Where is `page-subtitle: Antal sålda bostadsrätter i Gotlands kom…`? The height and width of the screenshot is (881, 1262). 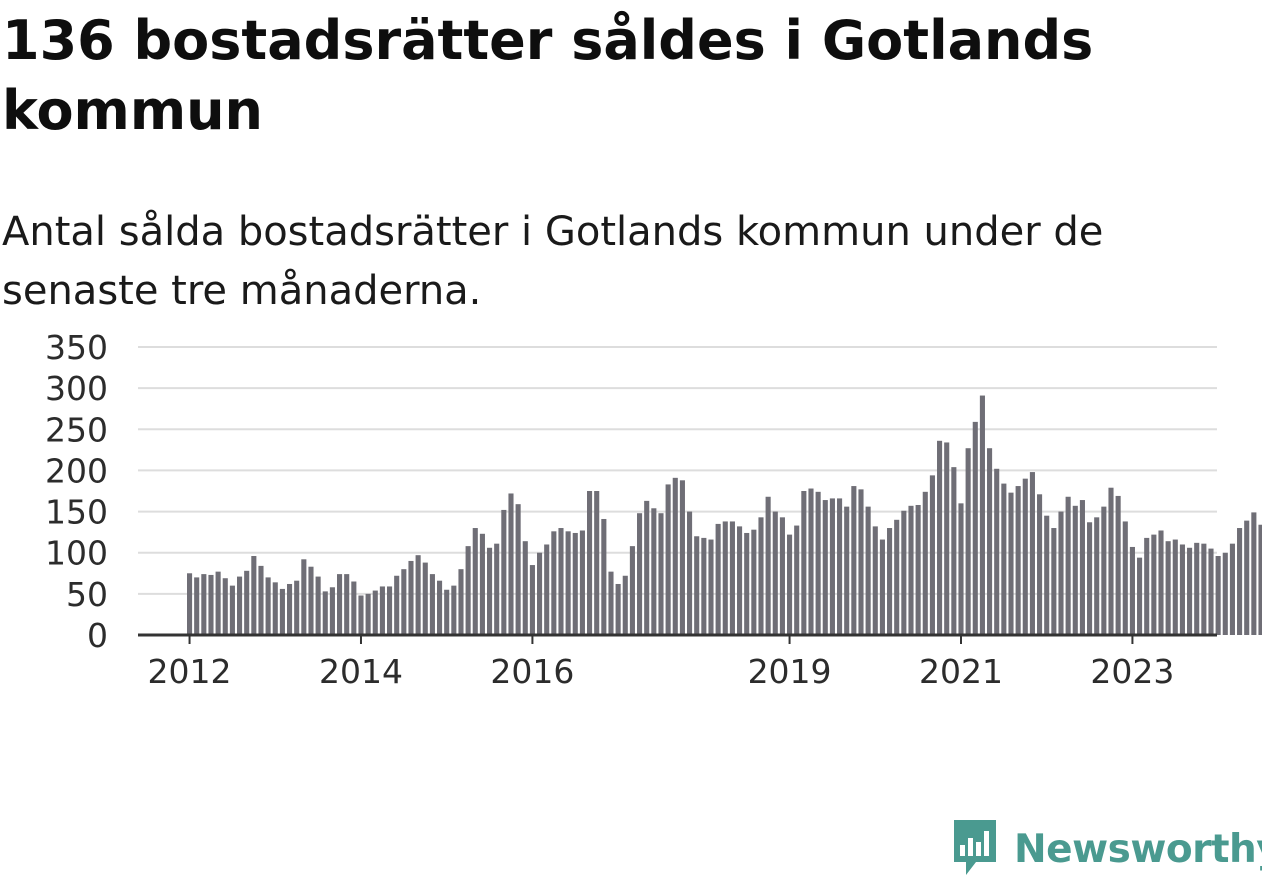 page-subtitle: Antal sålda bostadsrätter i Gotlands kom… is located at coordinates (622, 262).